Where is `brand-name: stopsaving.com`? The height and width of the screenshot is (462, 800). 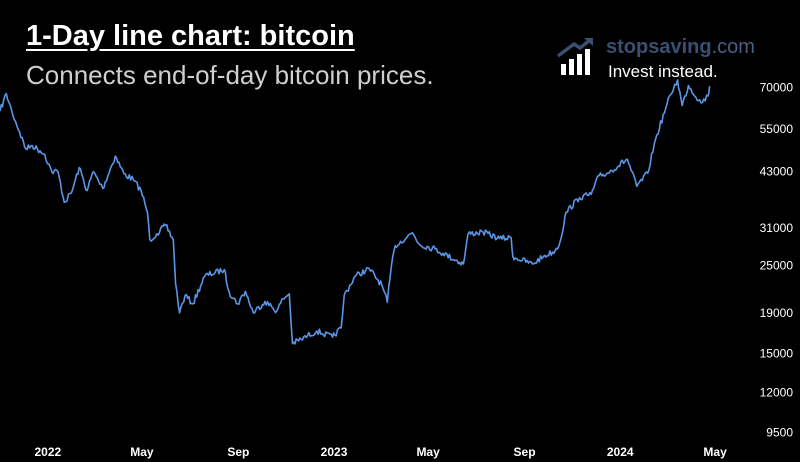 brand-name: stopsaving.com is located at coordinates (680, 47).